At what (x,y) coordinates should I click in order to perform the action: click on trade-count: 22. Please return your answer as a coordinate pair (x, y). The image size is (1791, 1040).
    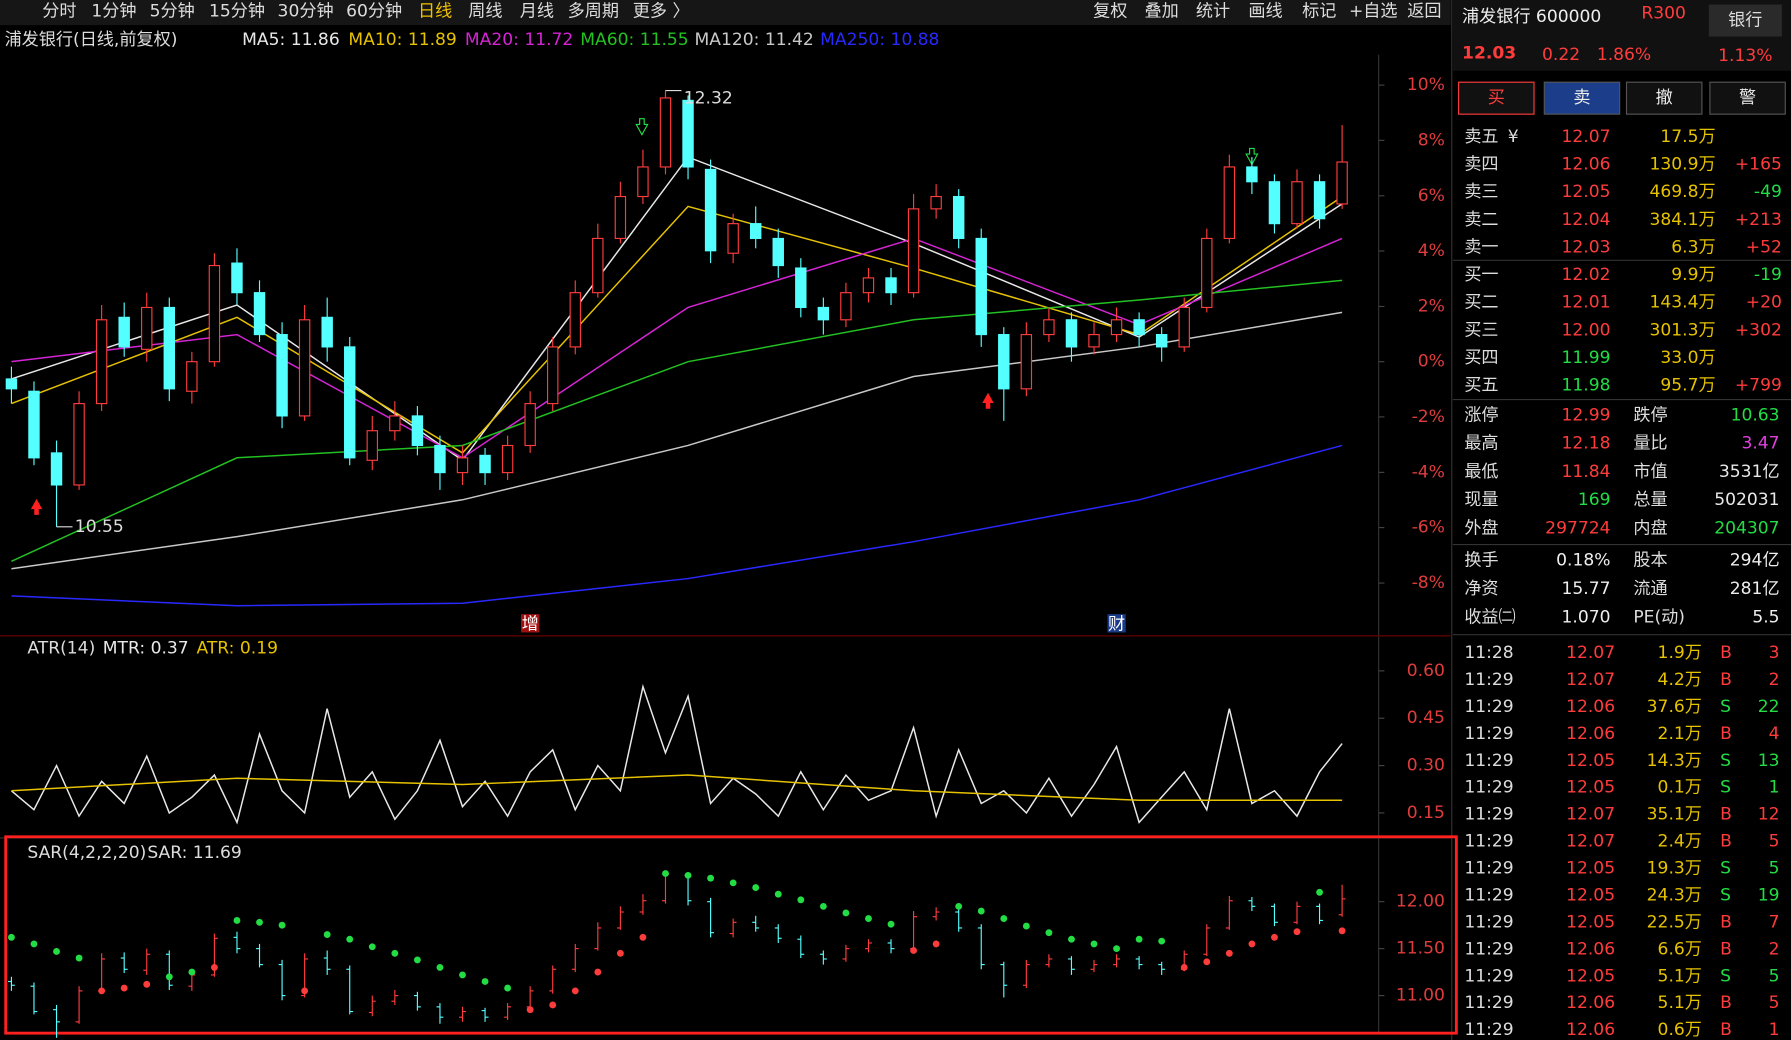
    Looking at the image, I should click on (1769, 707).